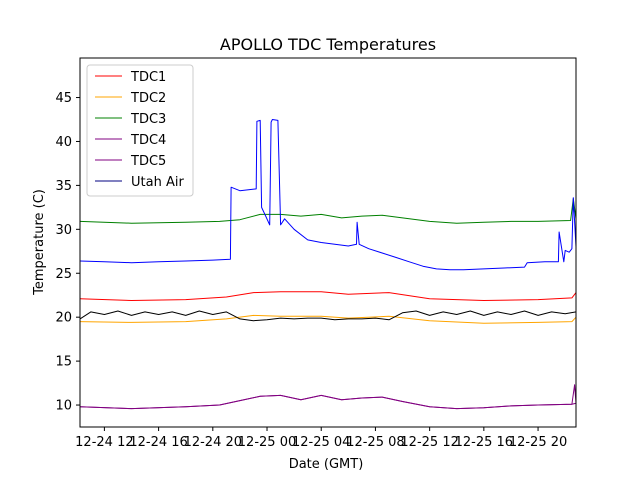 The image size is (640, 480). I want to click on legend-label: TDC1, so click(148, 77).